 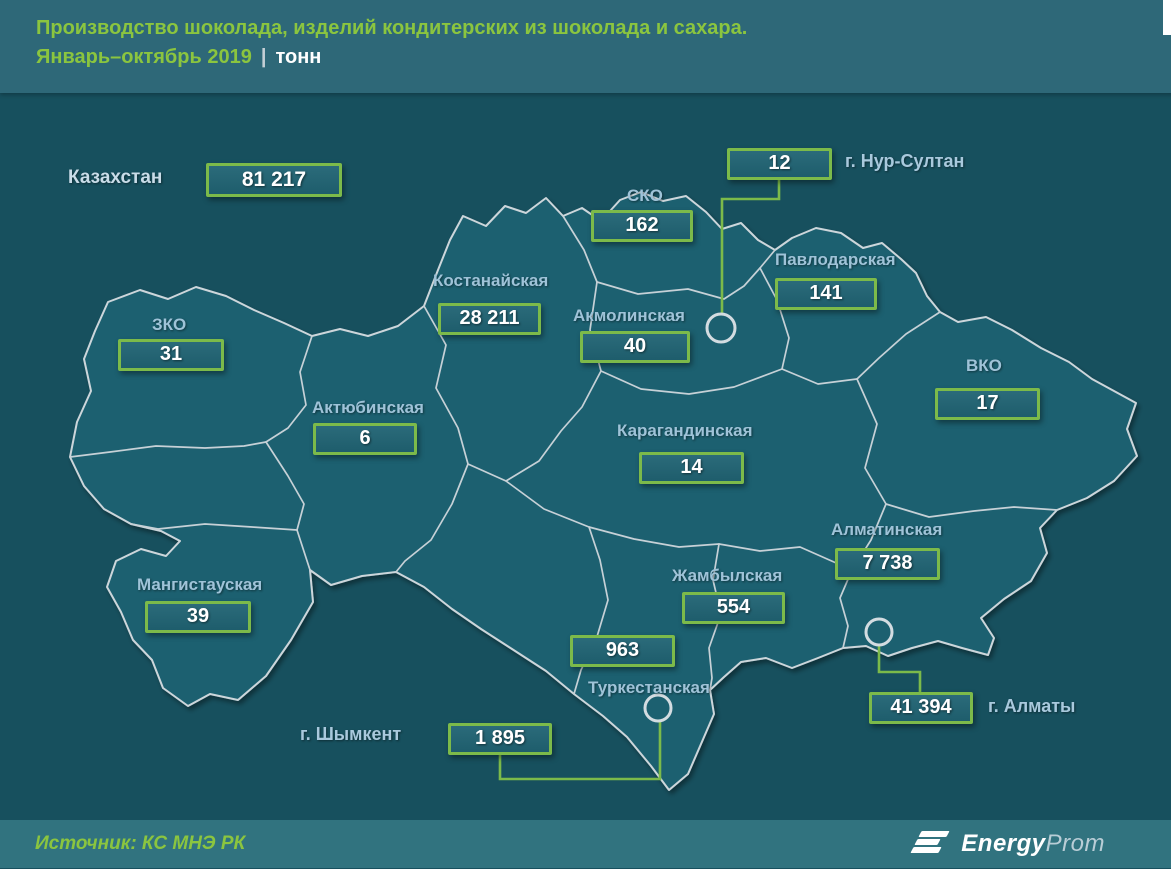 What do you see at coordinates (171, 355) in the screenshot?
I see `region-value-zko: 31` at bounding box center [171, 355].